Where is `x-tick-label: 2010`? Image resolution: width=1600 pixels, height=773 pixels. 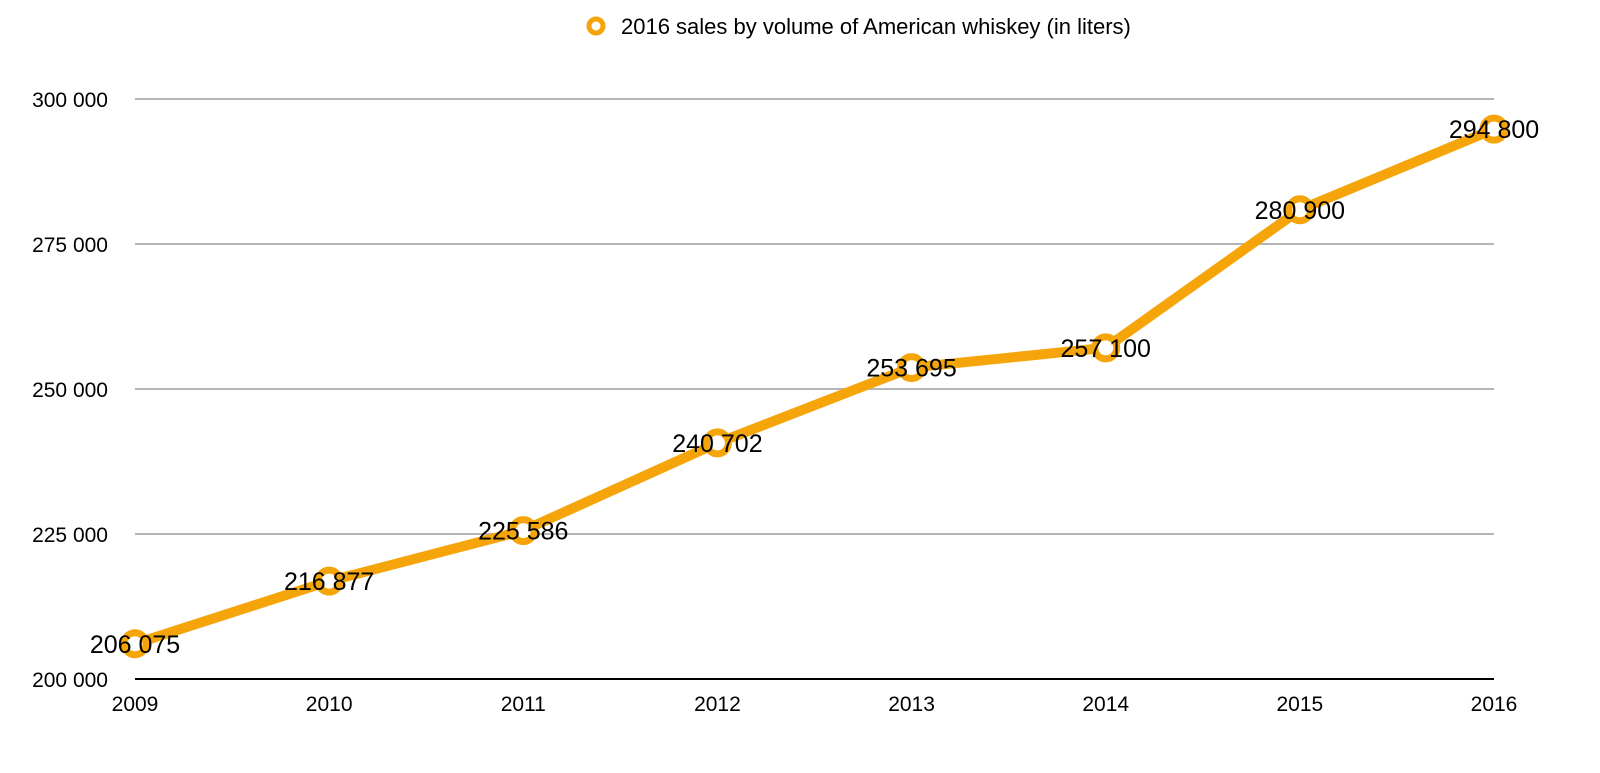 x-tick-label: 2010 is located at coordinates (329, 704).